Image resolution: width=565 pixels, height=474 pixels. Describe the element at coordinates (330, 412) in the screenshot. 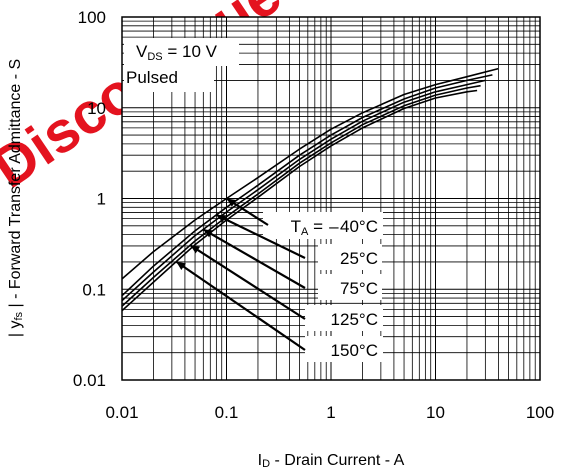

I see `x-tick-label: 1` at that location.